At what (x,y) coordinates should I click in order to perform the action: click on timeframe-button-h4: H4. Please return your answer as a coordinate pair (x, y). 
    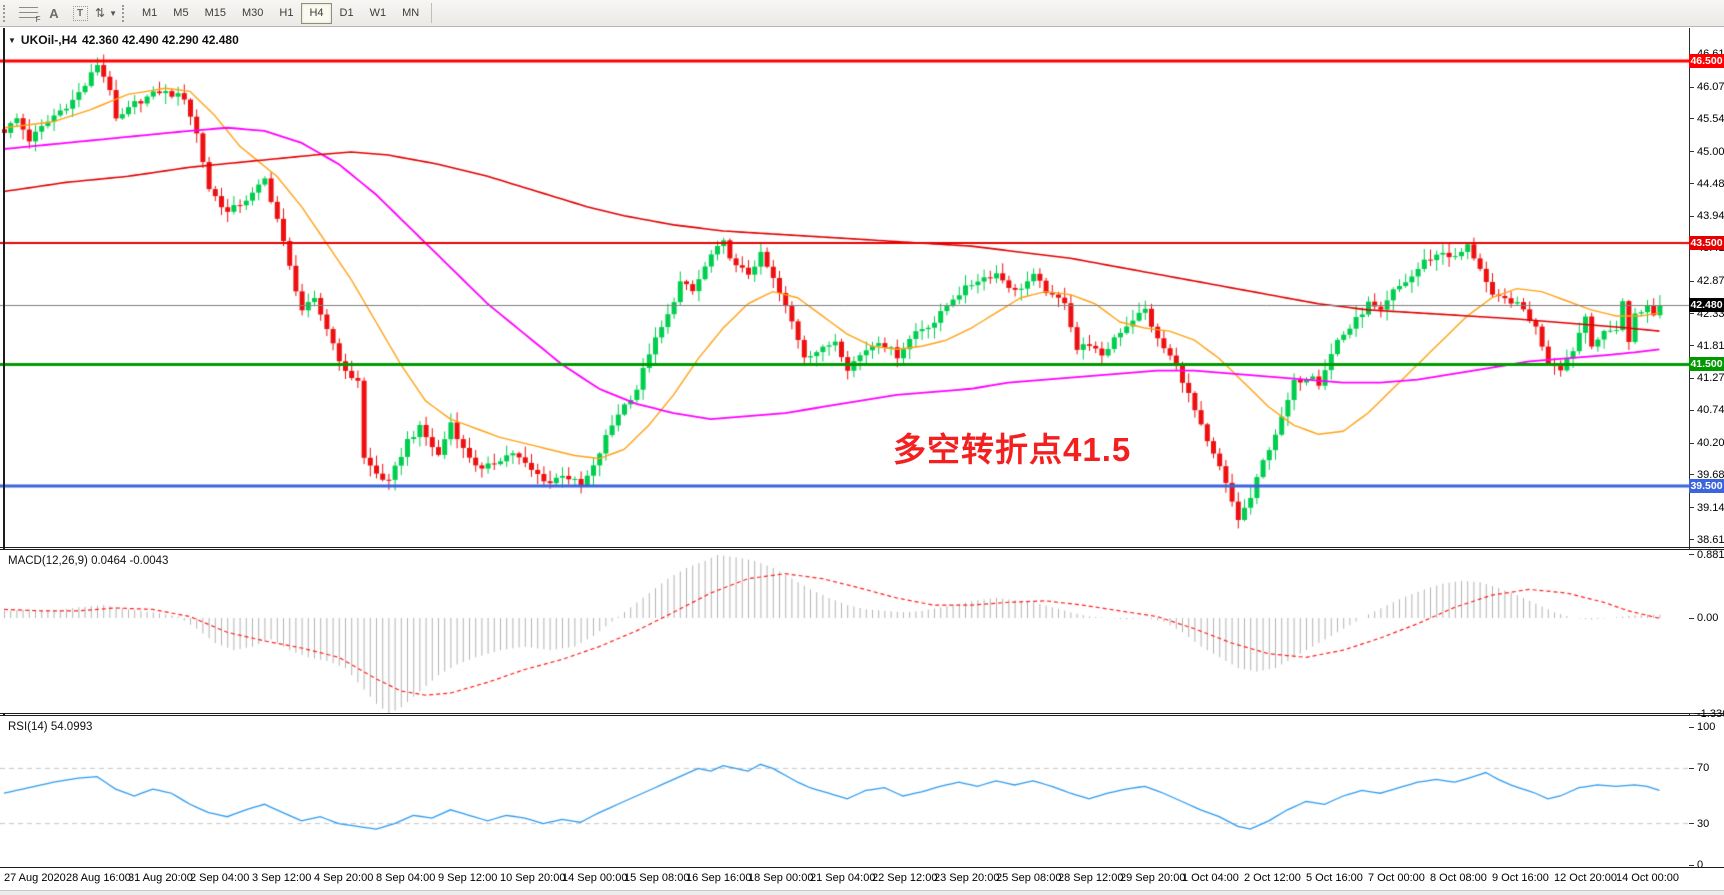
    Looking at the image, I should click on (316, 13).